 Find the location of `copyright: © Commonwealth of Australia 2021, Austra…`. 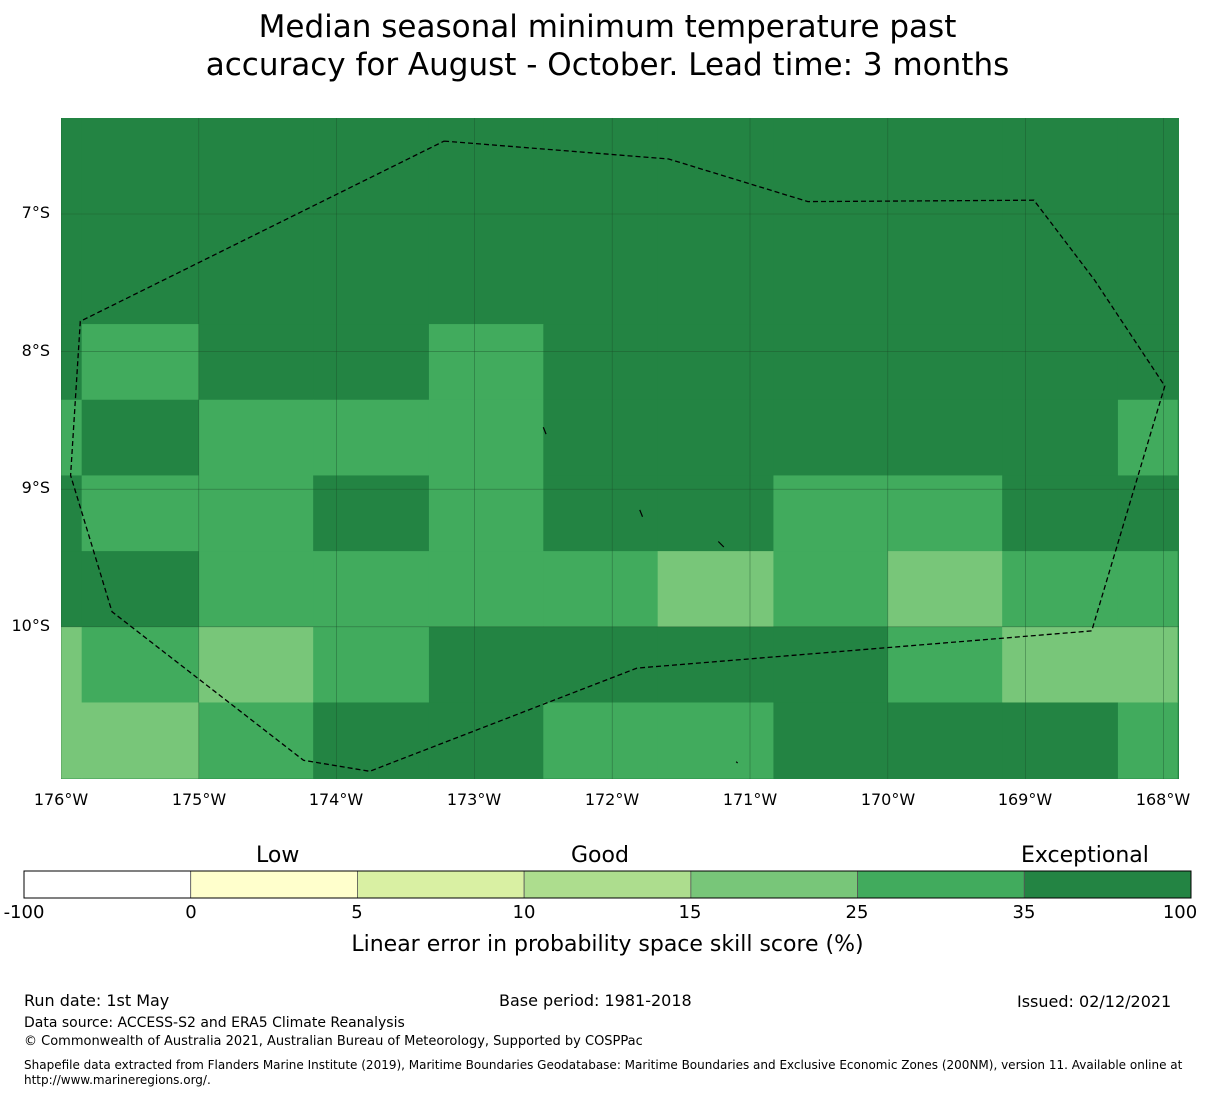

copyright: © Commonwealth of Australia 2021, Austra… is located at coordinates (333, 1041).